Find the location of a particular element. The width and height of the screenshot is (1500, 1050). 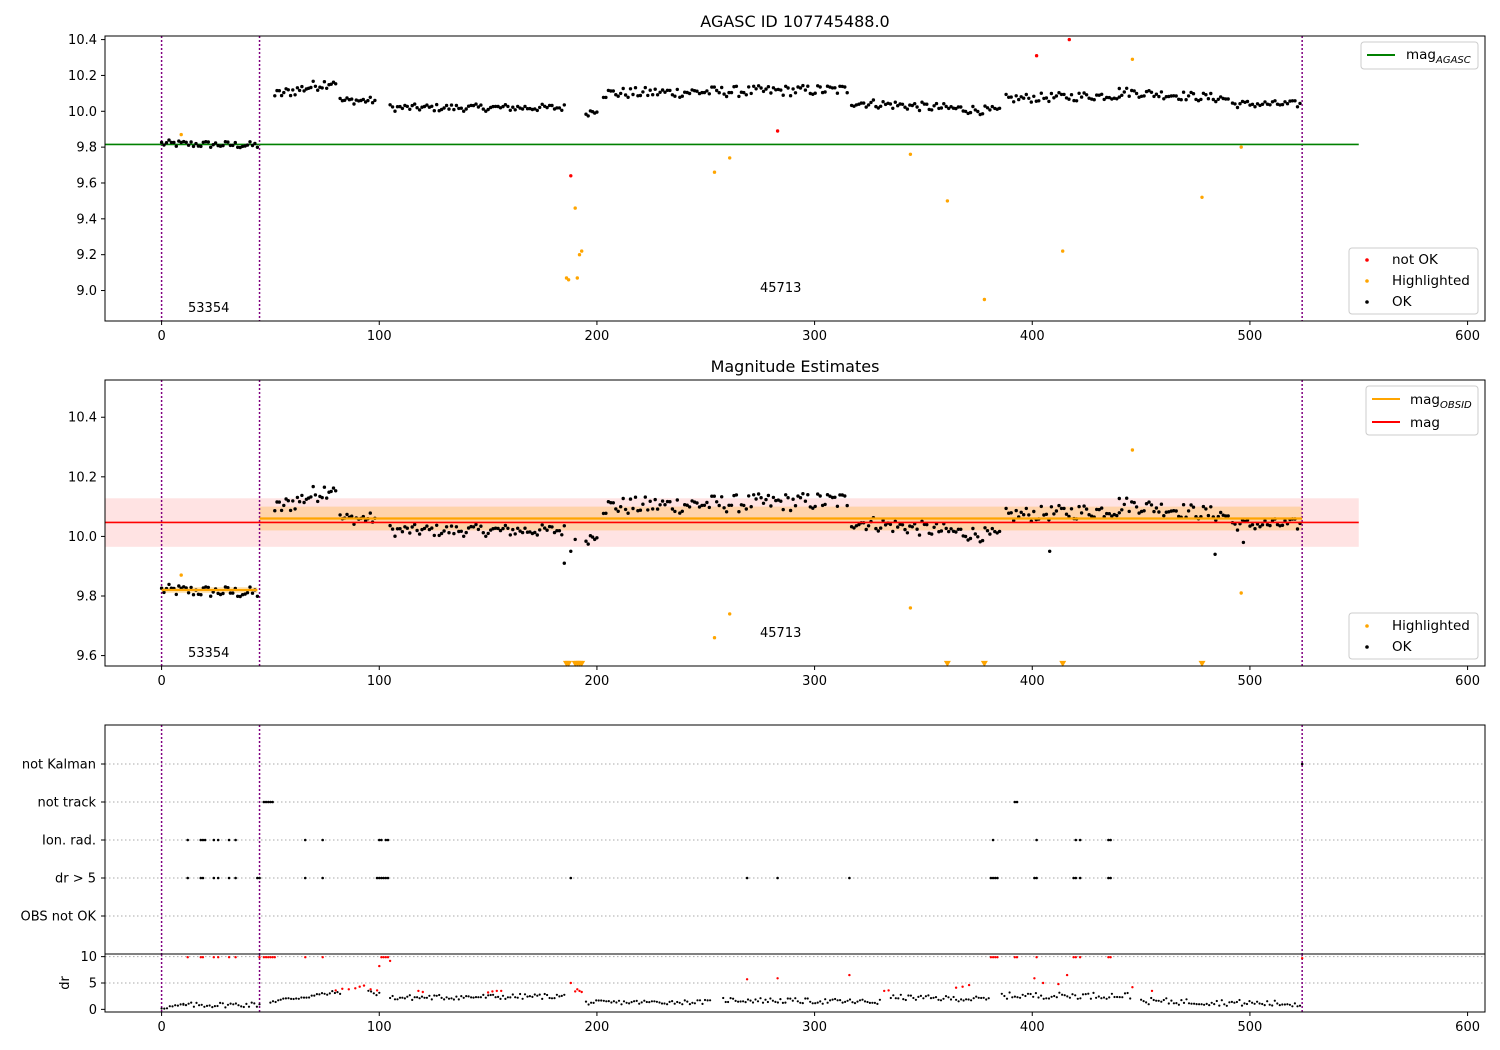

y-tick-label: 9.6 is located at coordinates (86, 183).